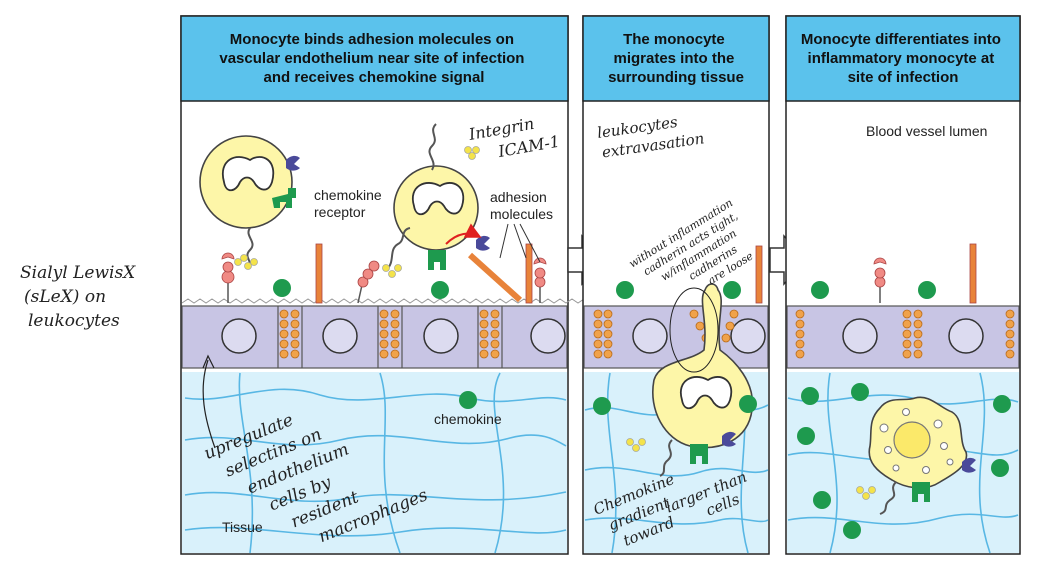 The image size is (1040, 575). What do you see at coordinates (521, 205) in the screenshot?
I see `adhesion-molecules-label: adhesion molecules` at bounding box center [521, 205].